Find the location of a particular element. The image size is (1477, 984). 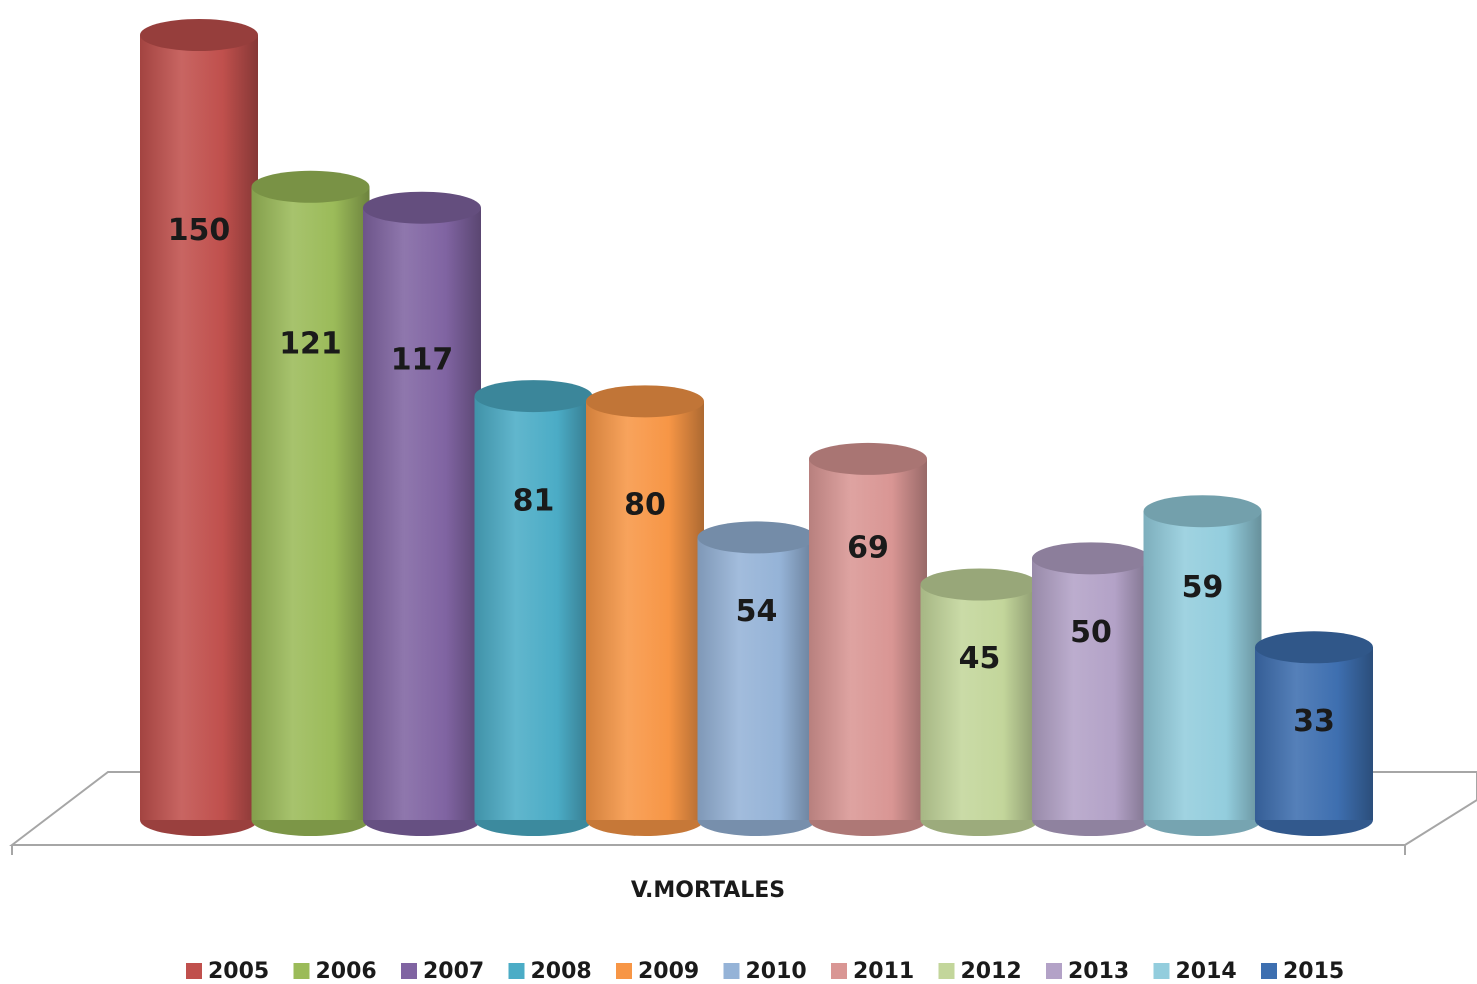

data-label: 33 is located at coordinates (1314, 721).